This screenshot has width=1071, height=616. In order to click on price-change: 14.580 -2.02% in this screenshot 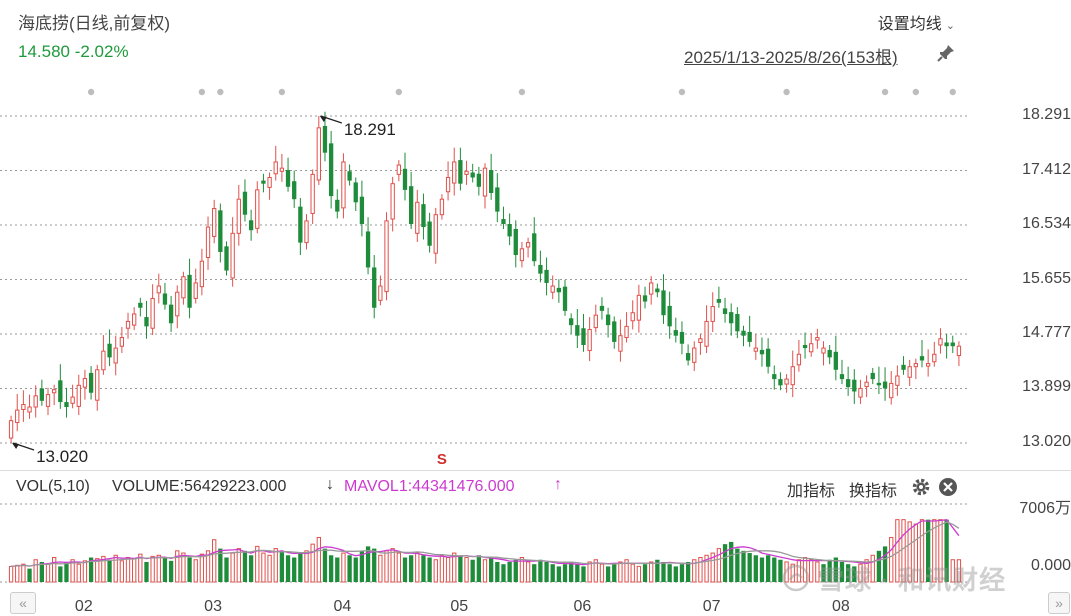, I will do `click(73, 51)`.